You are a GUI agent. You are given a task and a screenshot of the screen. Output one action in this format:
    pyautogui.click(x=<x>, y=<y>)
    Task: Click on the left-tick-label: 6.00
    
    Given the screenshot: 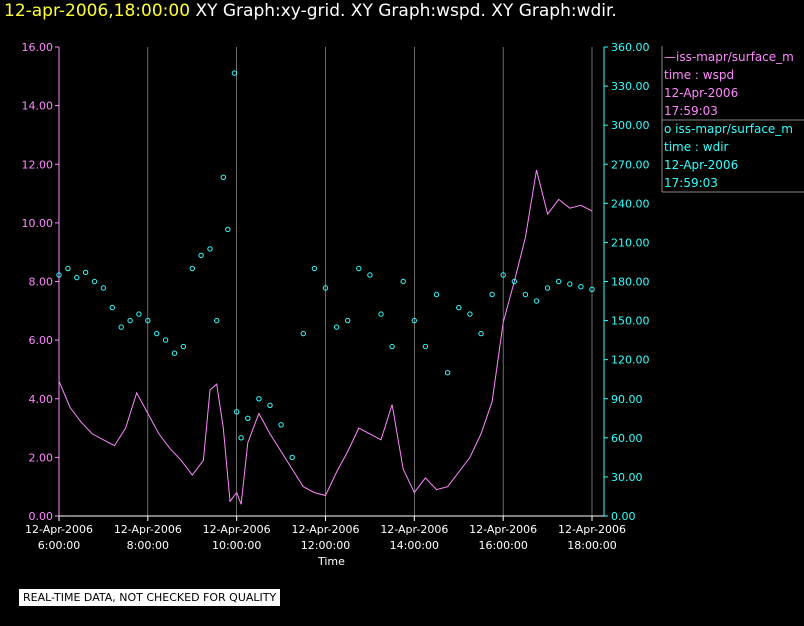 What is the action you would take?
    pyautogui.click(x=41, y=340)
    